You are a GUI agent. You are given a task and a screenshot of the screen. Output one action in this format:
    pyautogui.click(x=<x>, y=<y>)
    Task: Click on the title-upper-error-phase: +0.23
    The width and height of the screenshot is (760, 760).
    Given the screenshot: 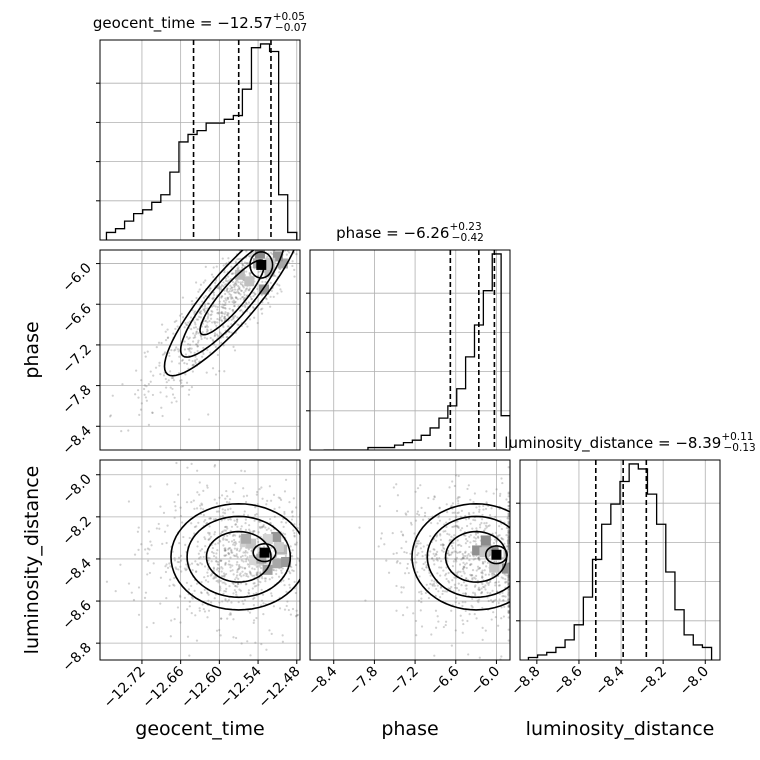 What is the action you would take?
    pyautogui.click(x=465, y=227)
    